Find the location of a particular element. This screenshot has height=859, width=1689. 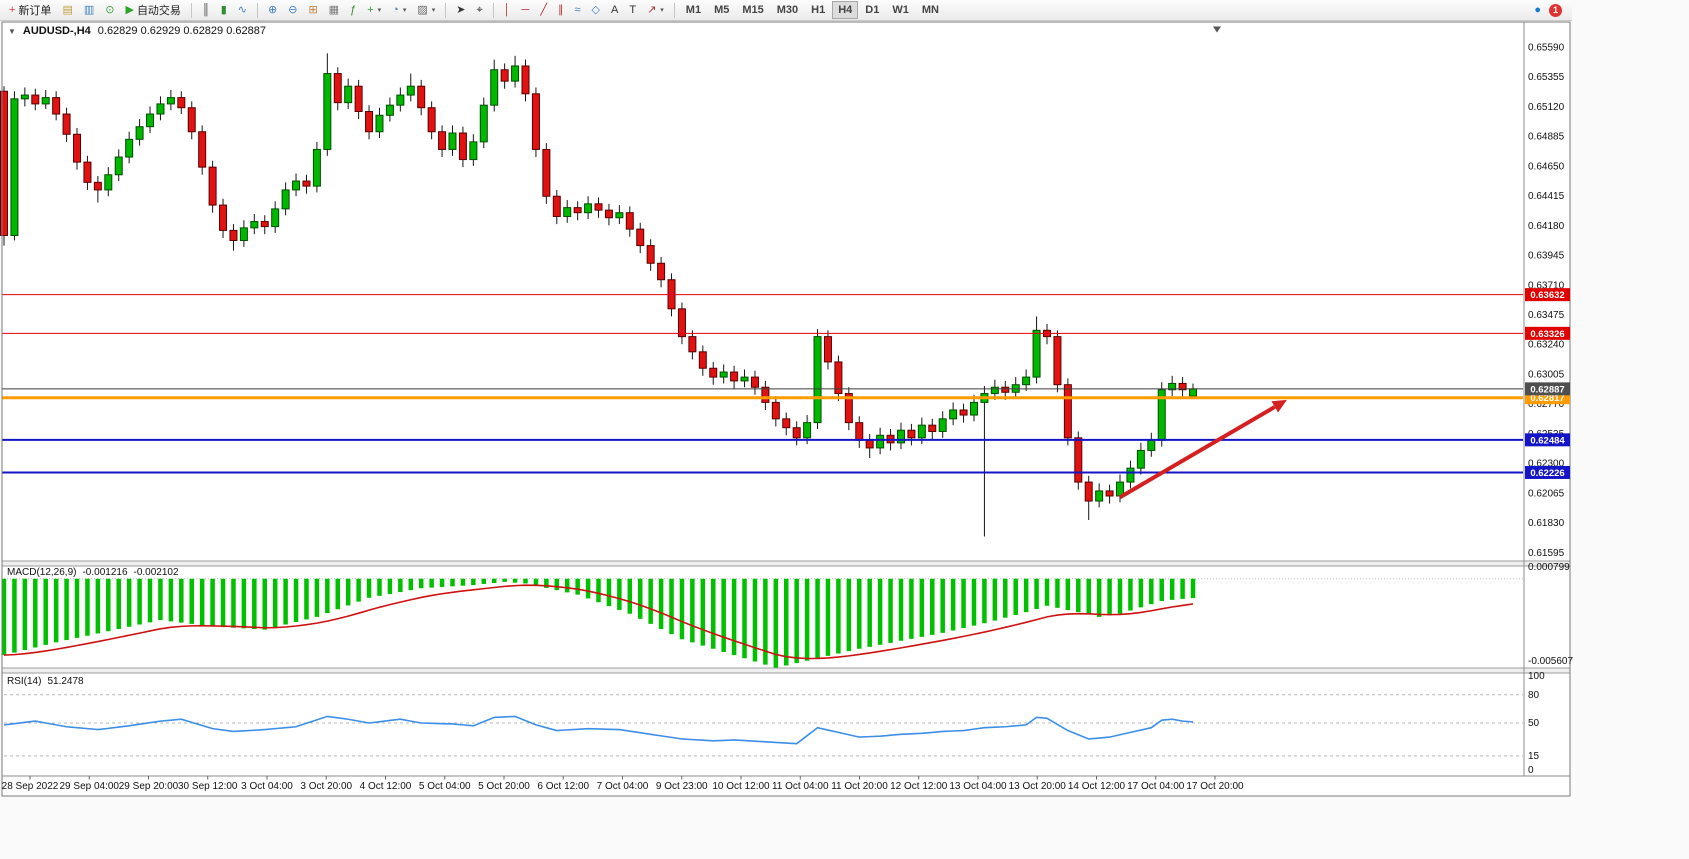

charts-profile-button: ▤ is located at coordinates (67, 10).